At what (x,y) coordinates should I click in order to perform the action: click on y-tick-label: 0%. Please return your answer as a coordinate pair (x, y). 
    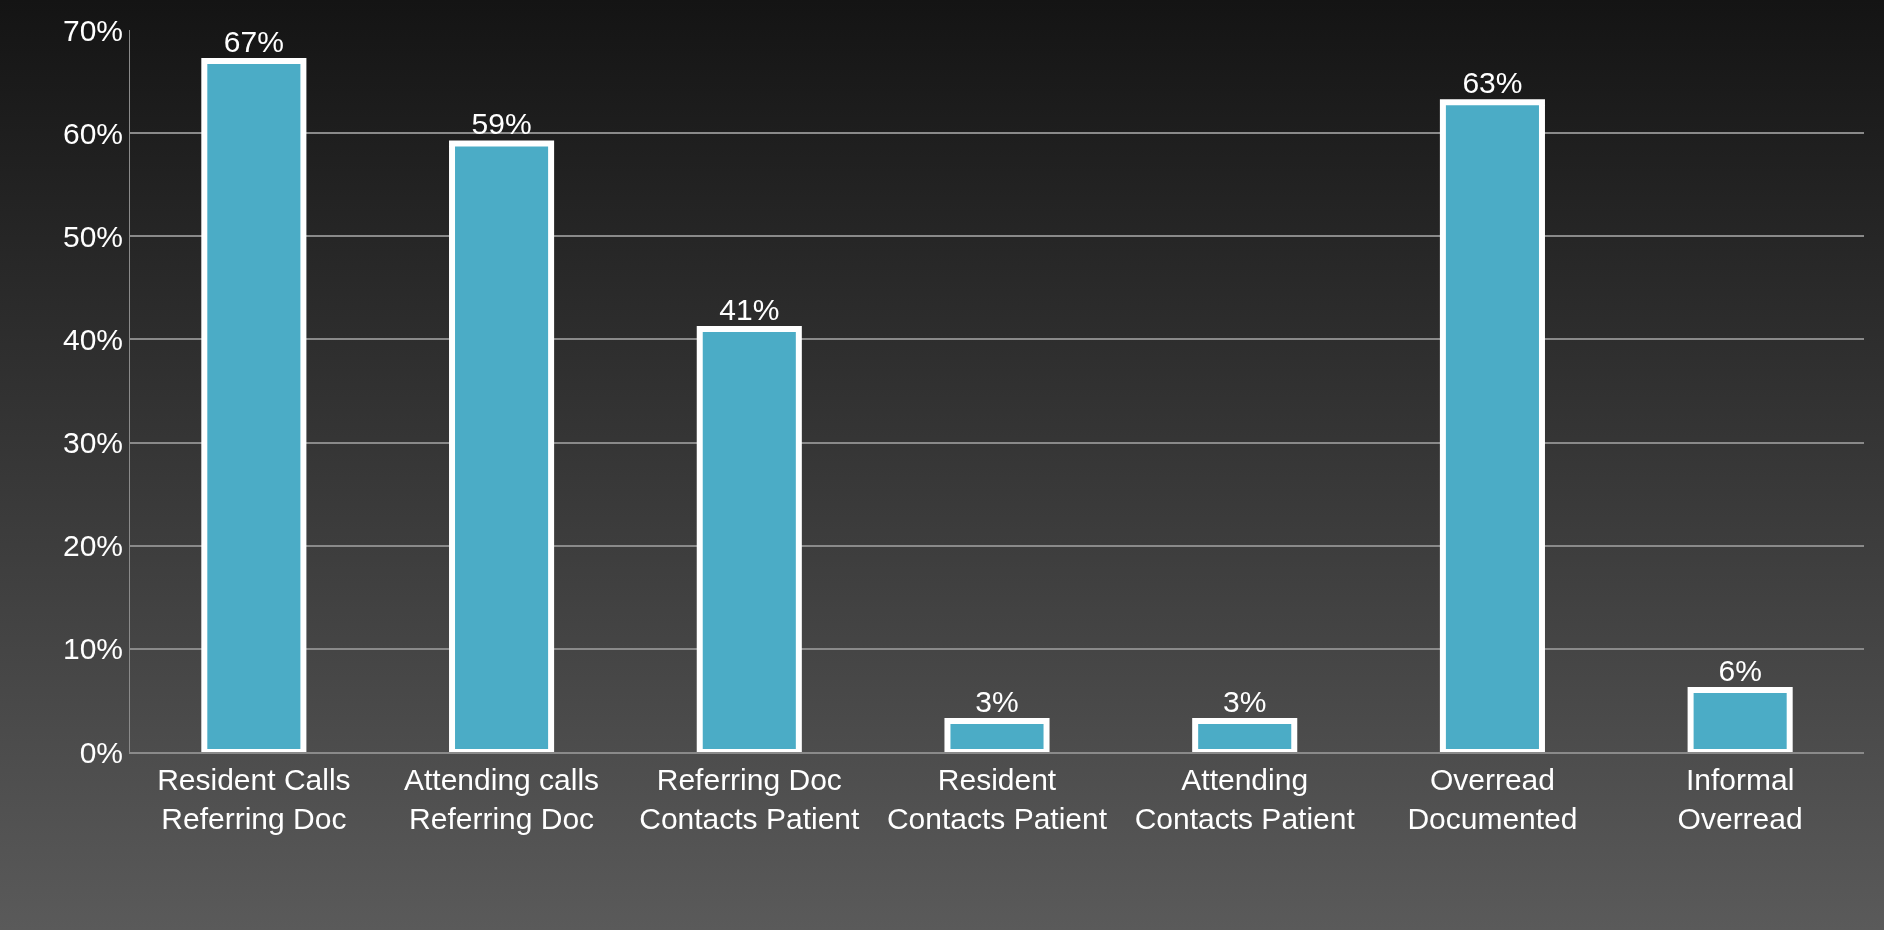
    Looking at the image, I should click on (101, 752).